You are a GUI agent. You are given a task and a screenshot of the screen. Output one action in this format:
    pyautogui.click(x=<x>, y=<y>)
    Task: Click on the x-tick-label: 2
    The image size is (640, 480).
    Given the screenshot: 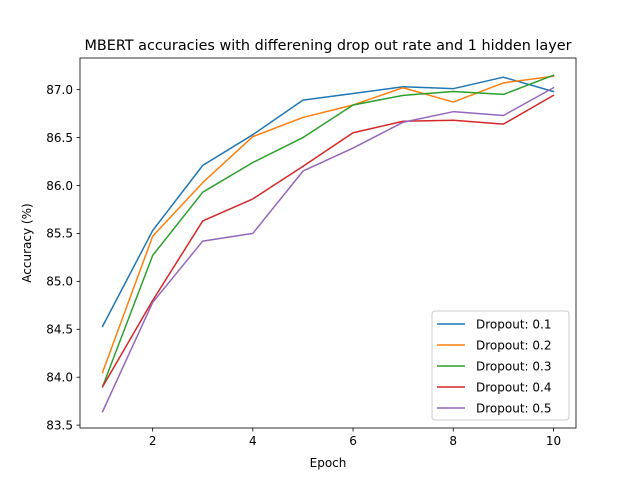 What is the action you would take?
    pyautogui.click(x=153, y=441)
    